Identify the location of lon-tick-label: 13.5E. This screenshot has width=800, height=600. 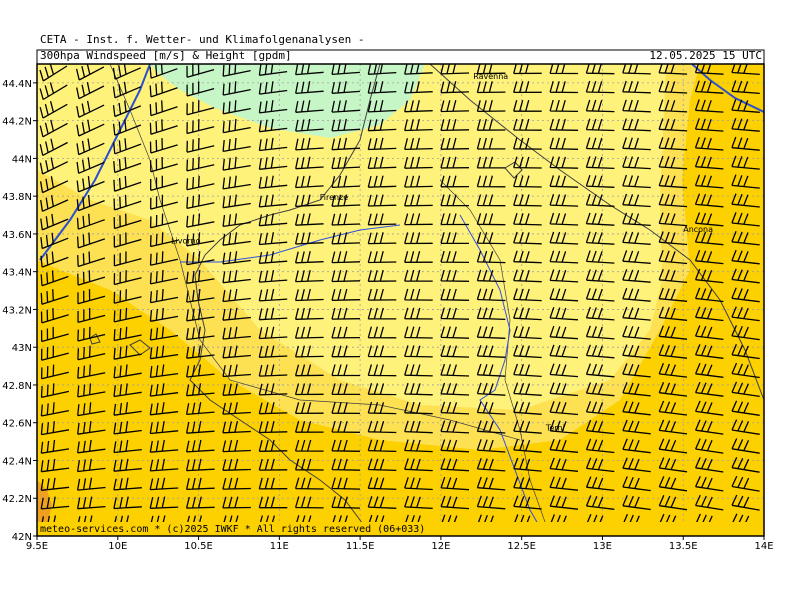
(683, 546).